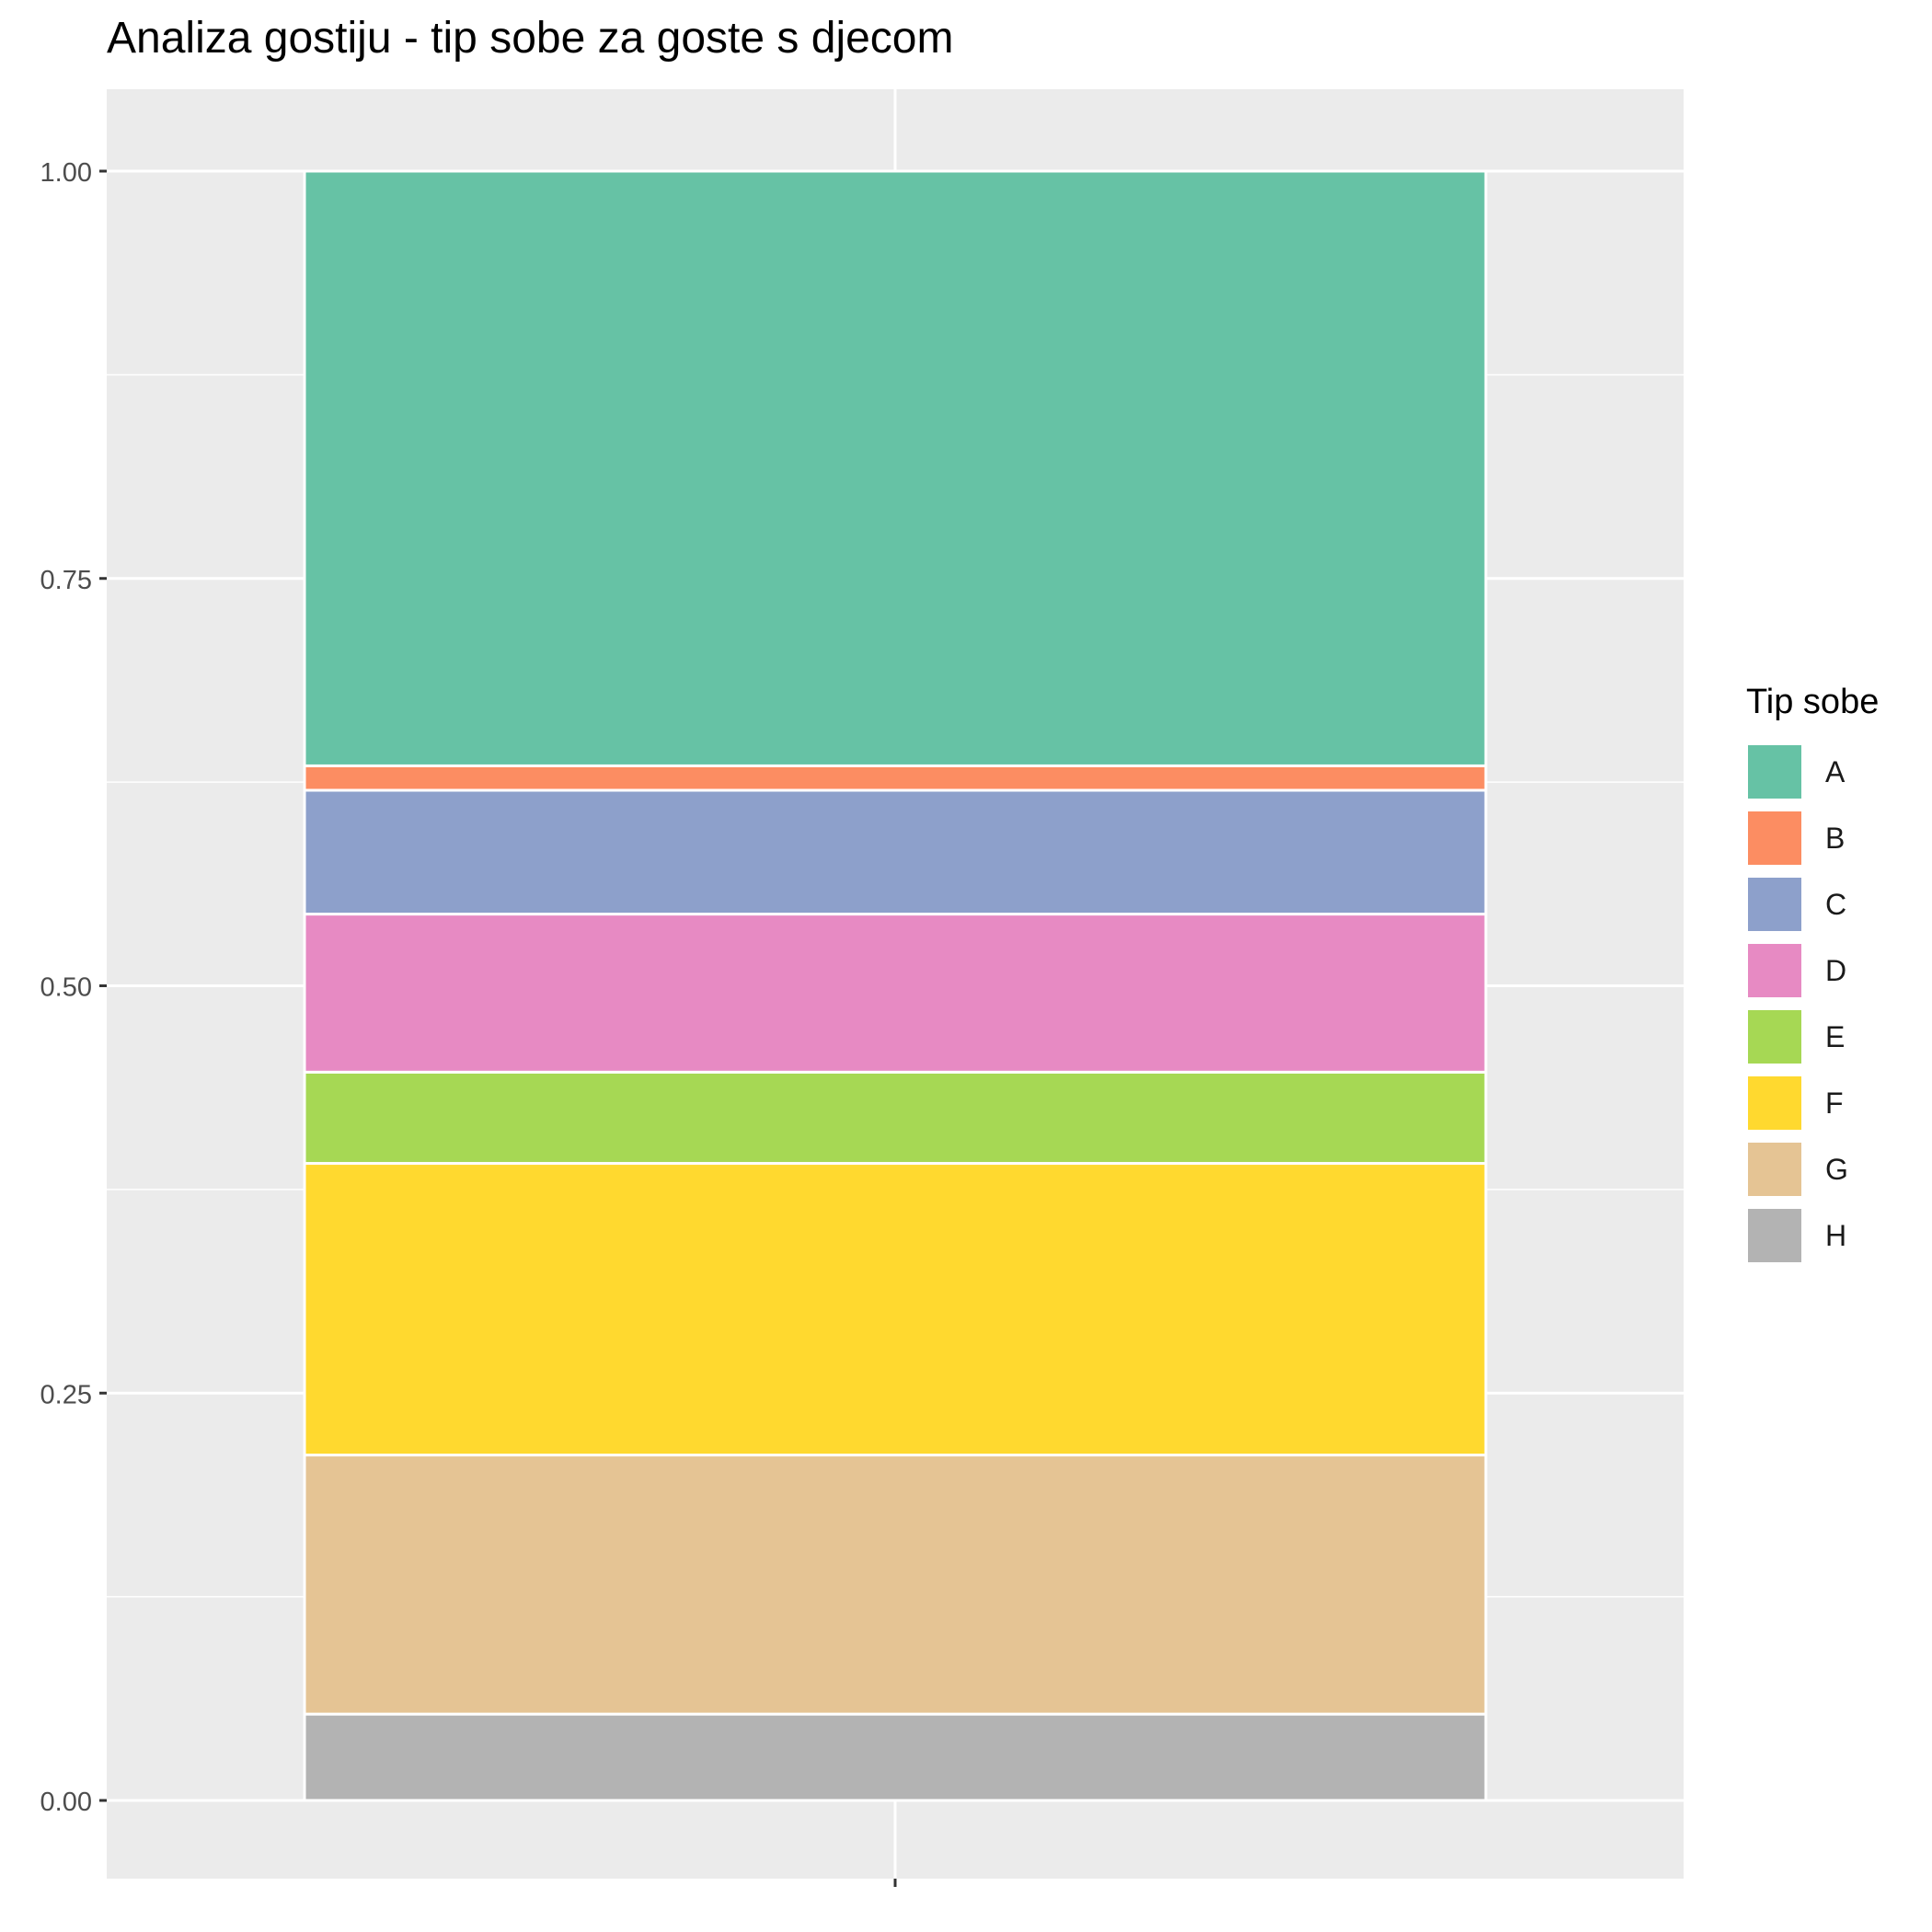 Image resolution: width=1932 pixels, height=1932 pixels. I want to click on legend-label: A, so click(1835, 771).